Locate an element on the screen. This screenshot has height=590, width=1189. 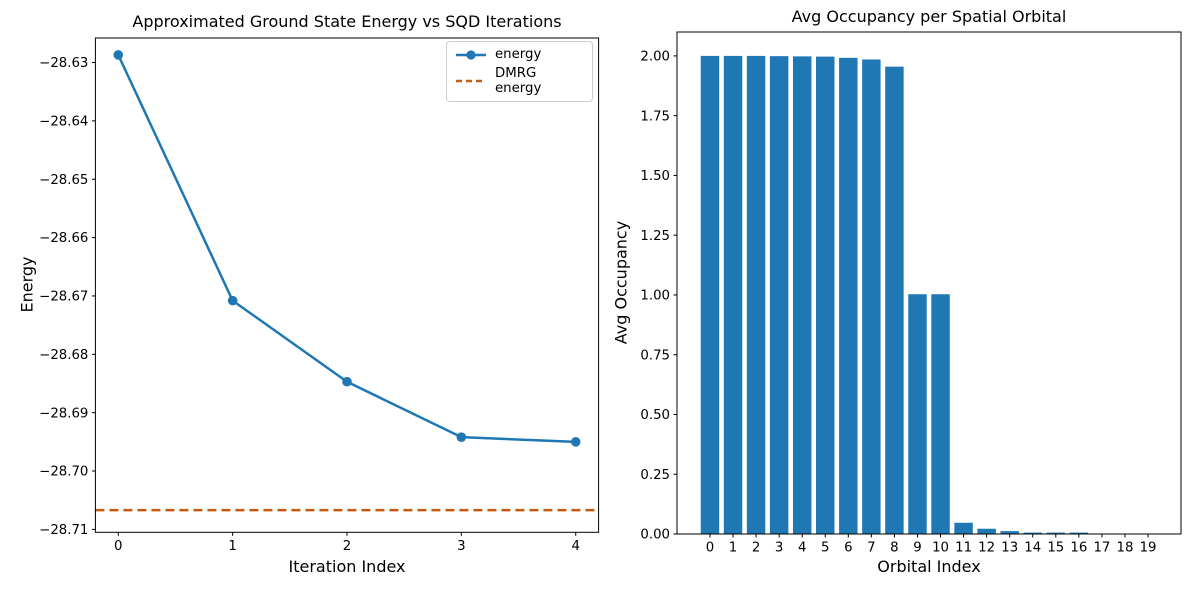
x-tick-label: 12 is located at coordinates (986, 548).